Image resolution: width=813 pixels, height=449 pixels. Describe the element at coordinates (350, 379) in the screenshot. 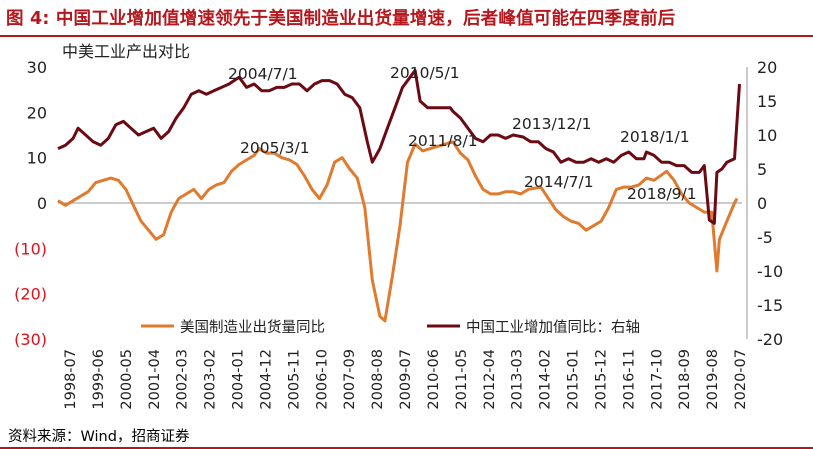

I see `x-tick-label: 2007-09` at that location.